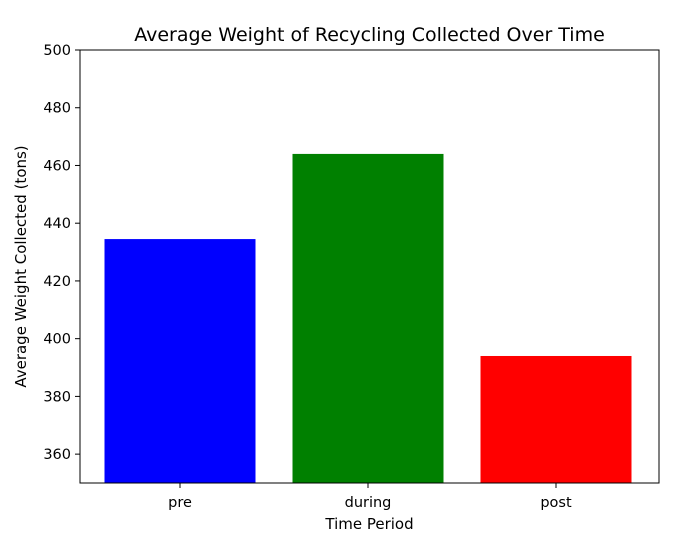 The image size is (688, 551). Describe the element at coordinates (21, 266) in the screenshot. I see `y-axis-label: Average Weight Collected (tons)` at that location.